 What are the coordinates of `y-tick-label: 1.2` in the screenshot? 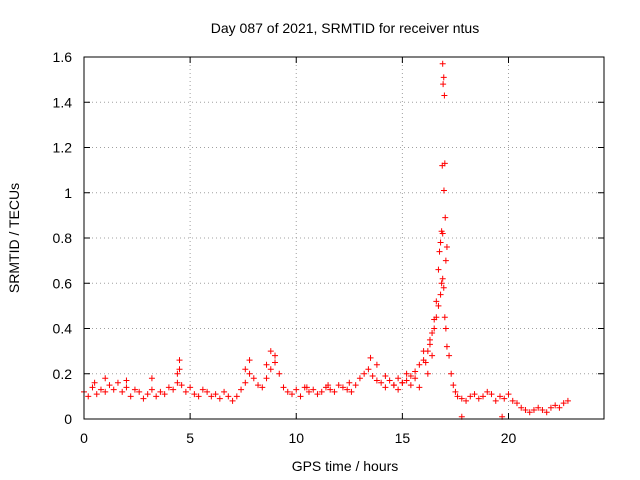 It's located at (63, 148).